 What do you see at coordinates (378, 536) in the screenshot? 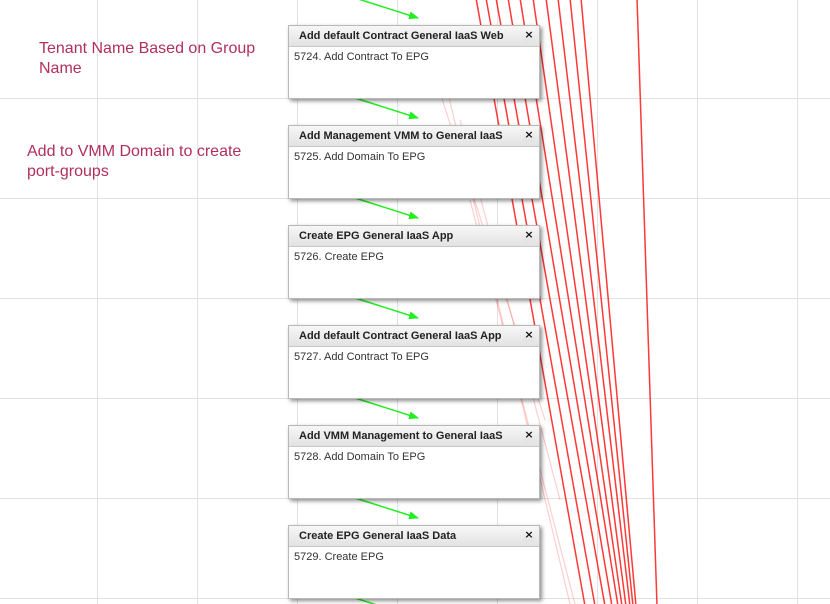
I see `task-title: Create EPG General IaaS Data` at bounding box center [378, 536].